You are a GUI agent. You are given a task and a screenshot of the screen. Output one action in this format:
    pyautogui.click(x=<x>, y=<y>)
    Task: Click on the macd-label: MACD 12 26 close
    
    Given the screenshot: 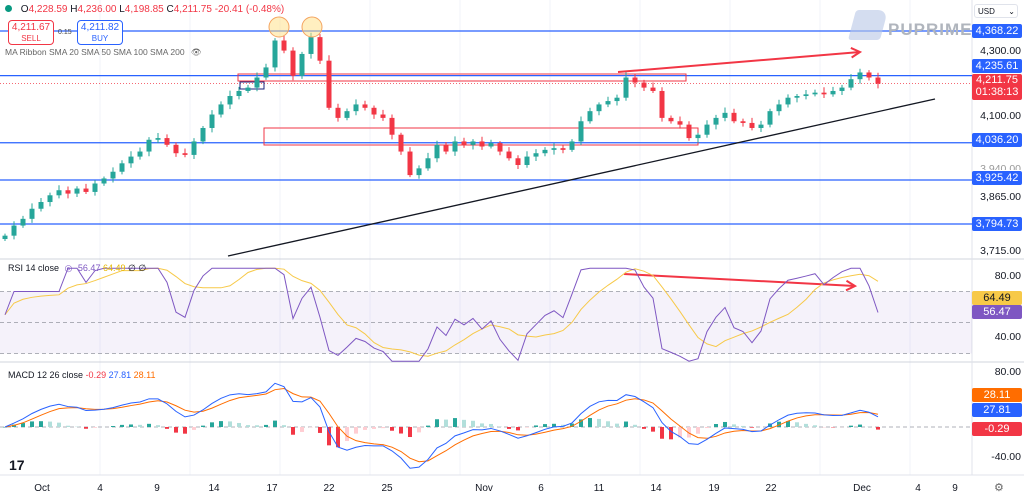 What is the action you would take?
    pyautogui.click(x=46, y=375)
    